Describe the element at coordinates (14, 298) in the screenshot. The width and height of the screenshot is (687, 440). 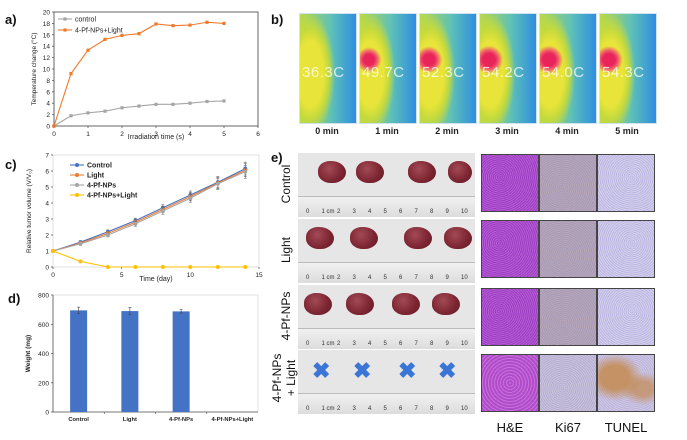
I see `panel-label-d: d)` at that location.